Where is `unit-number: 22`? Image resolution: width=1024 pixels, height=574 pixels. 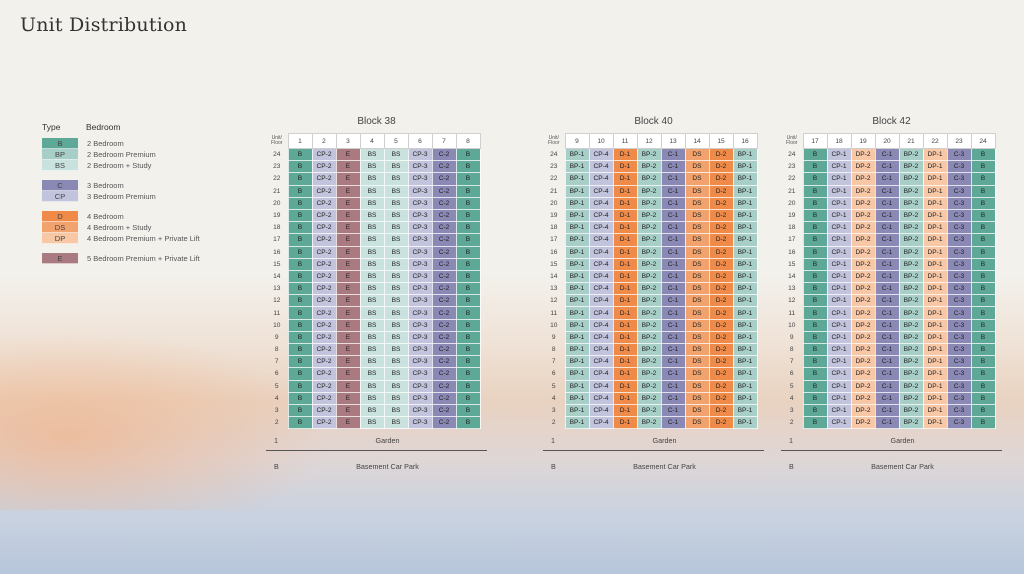 unit-number: 22 is located at coordinates (935, 141).